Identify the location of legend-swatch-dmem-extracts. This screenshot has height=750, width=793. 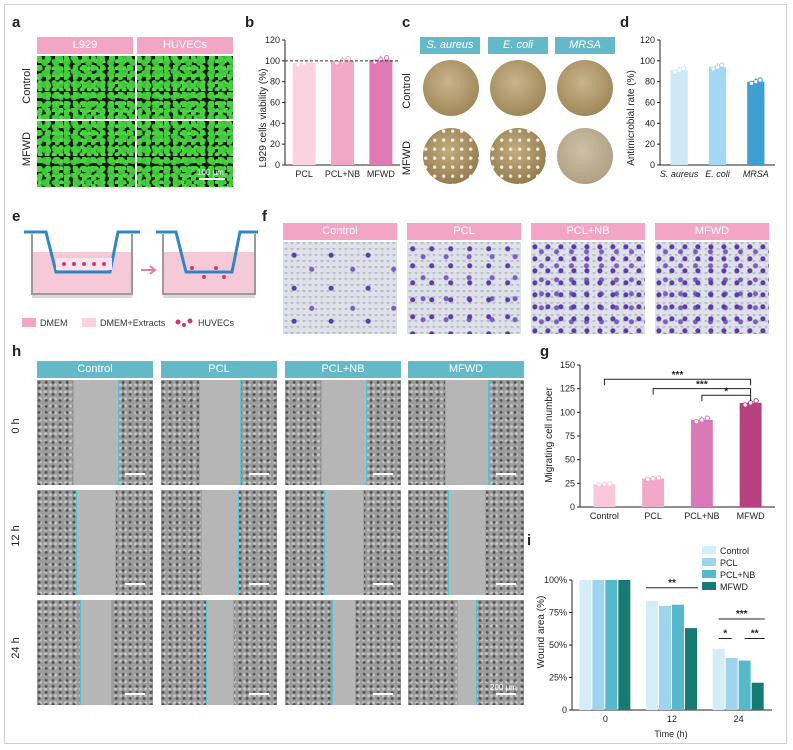
(89, 322).